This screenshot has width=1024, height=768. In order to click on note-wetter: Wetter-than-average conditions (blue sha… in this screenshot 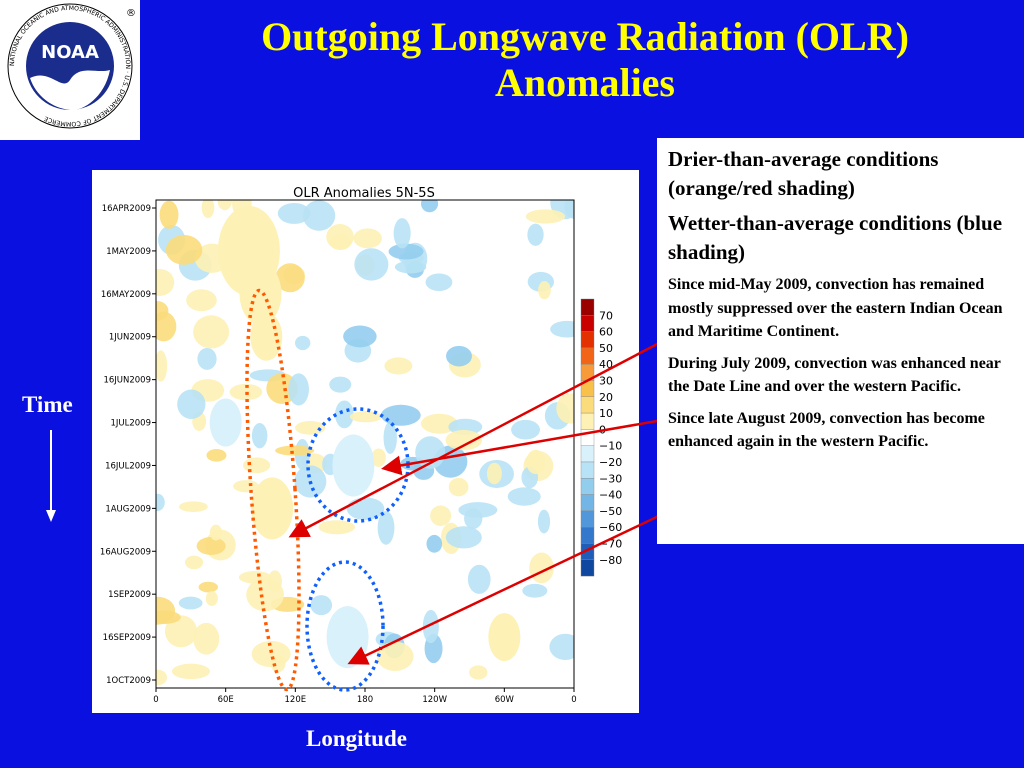, I will do `click(835, 237)`.